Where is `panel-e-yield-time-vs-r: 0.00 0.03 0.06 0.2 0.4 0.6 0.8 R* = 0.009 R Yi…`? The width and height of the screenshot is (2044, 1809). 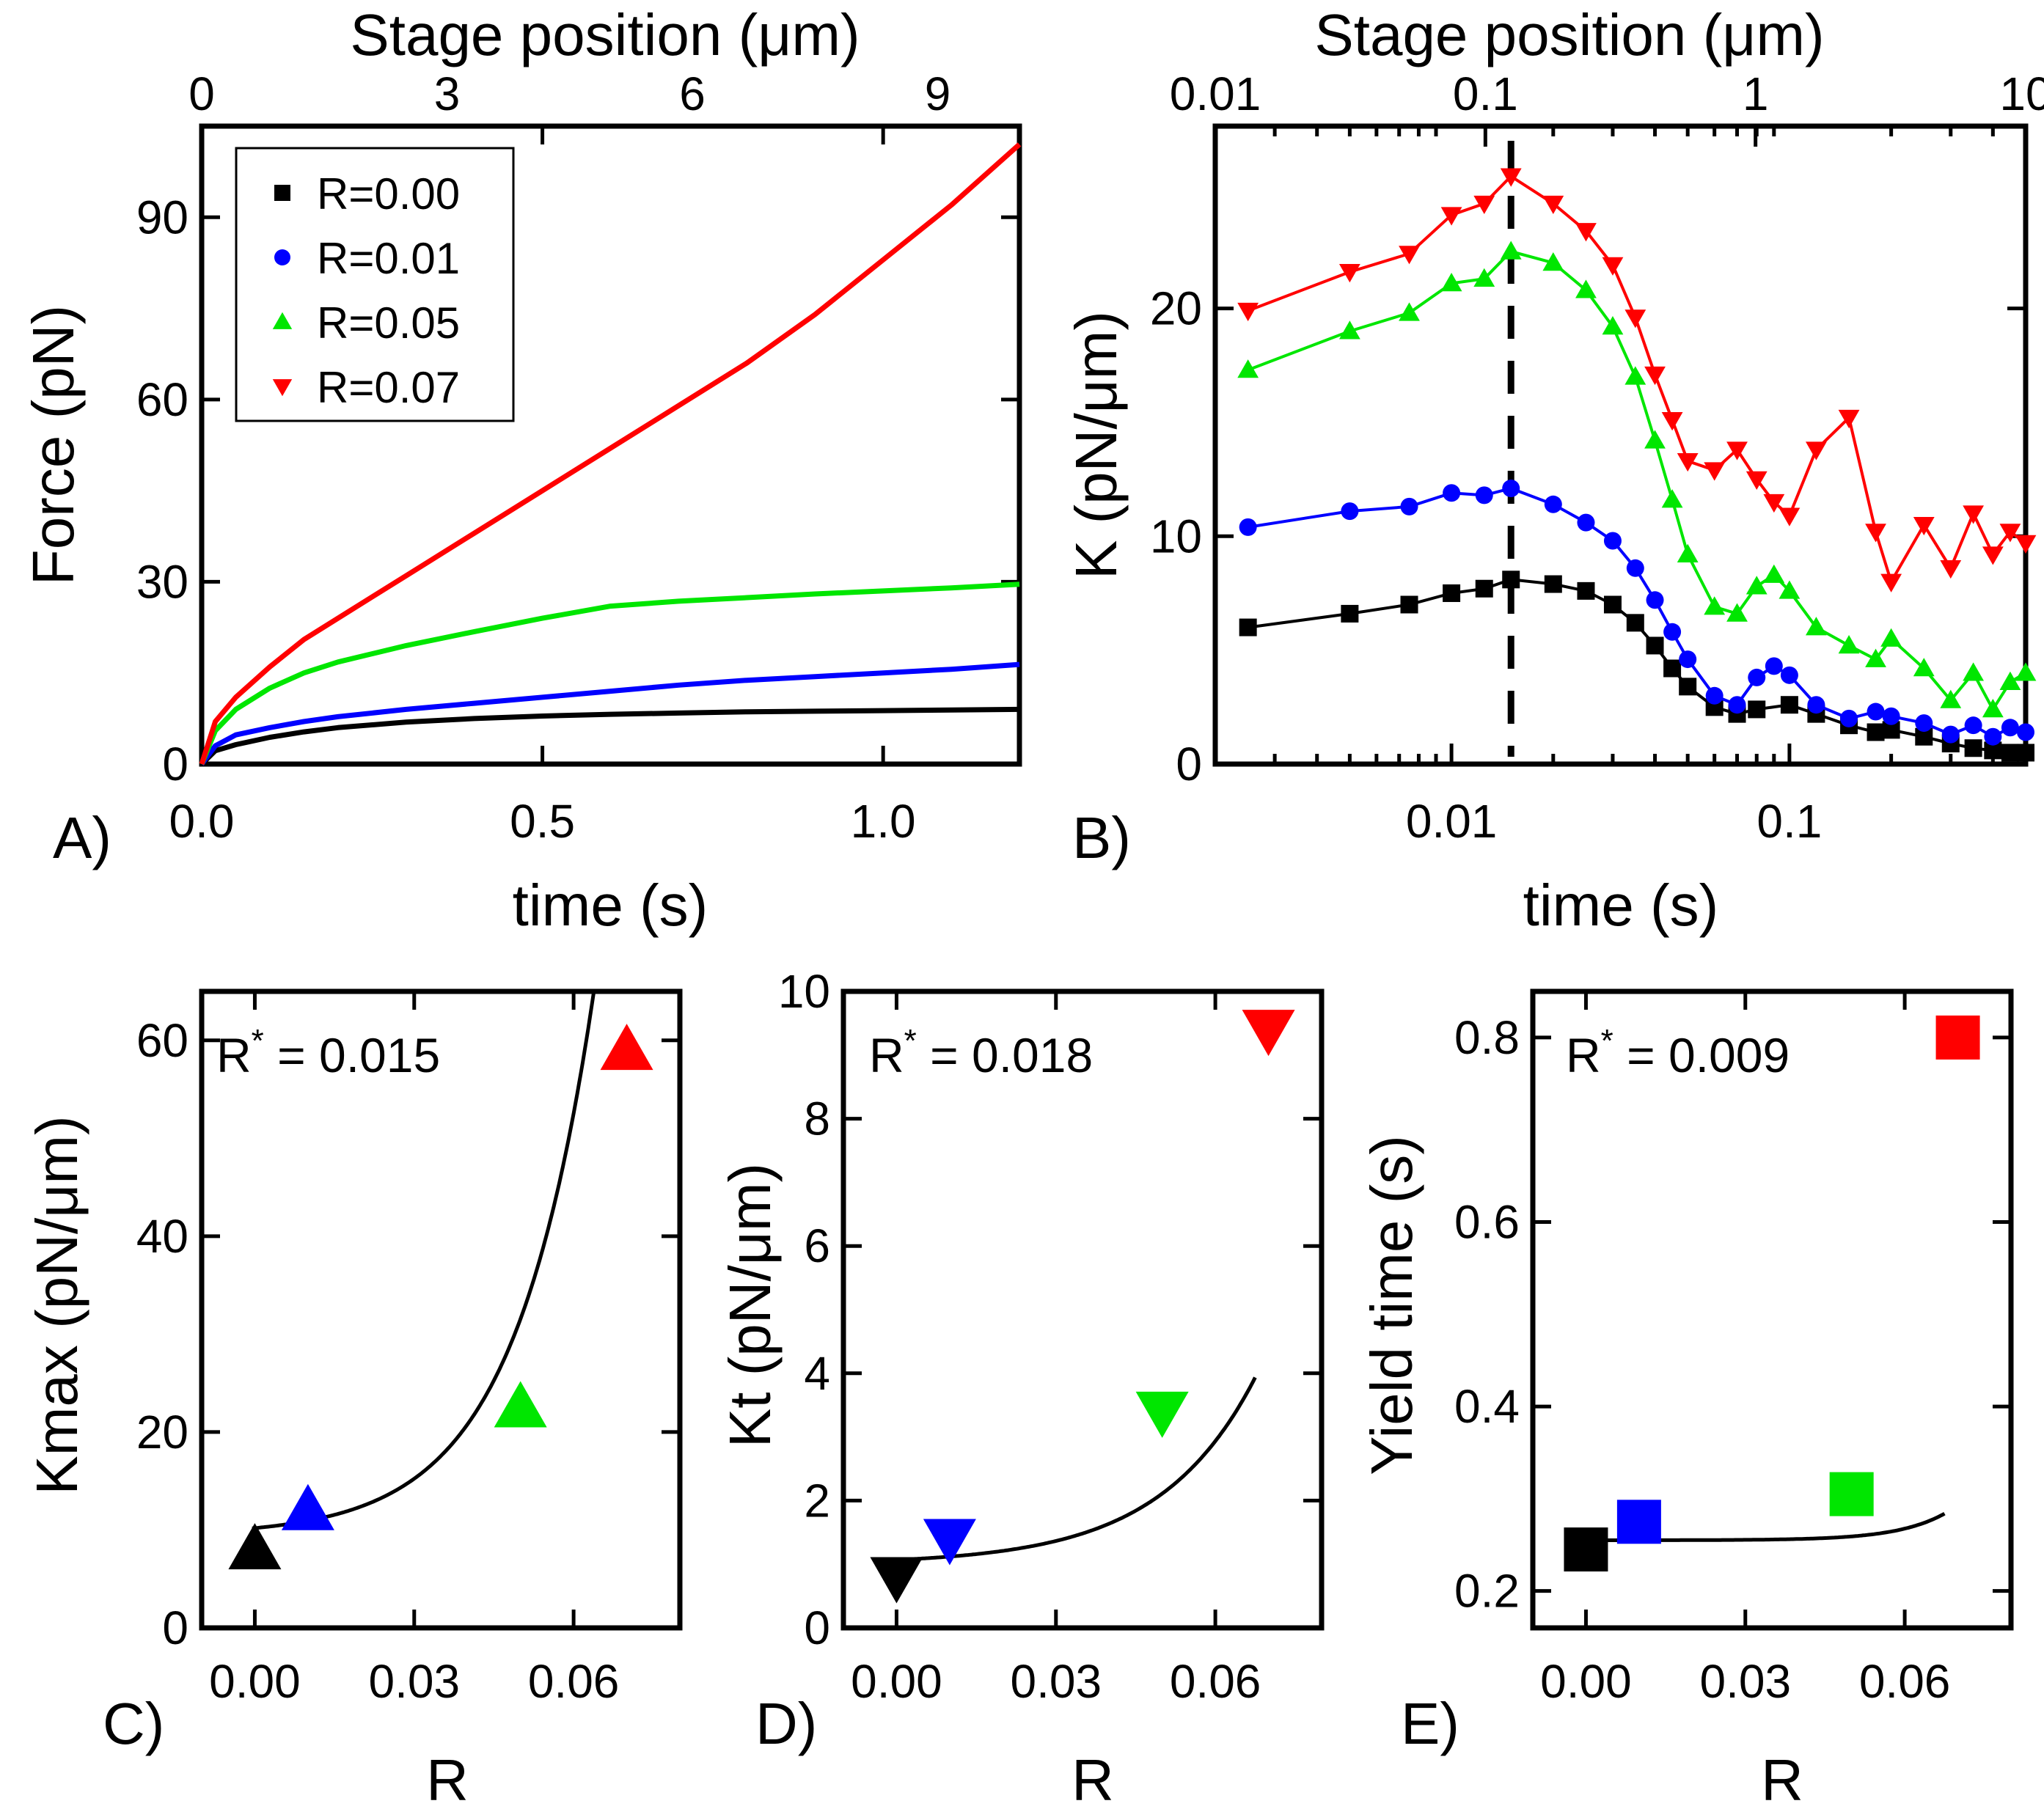 panel-e-yield-time-vs-r: 0.00 0.03 0.06 0.2 0.4 0.6 0.8 R* = 0.009 R Yi… is located at coordinates (1687, 1398).